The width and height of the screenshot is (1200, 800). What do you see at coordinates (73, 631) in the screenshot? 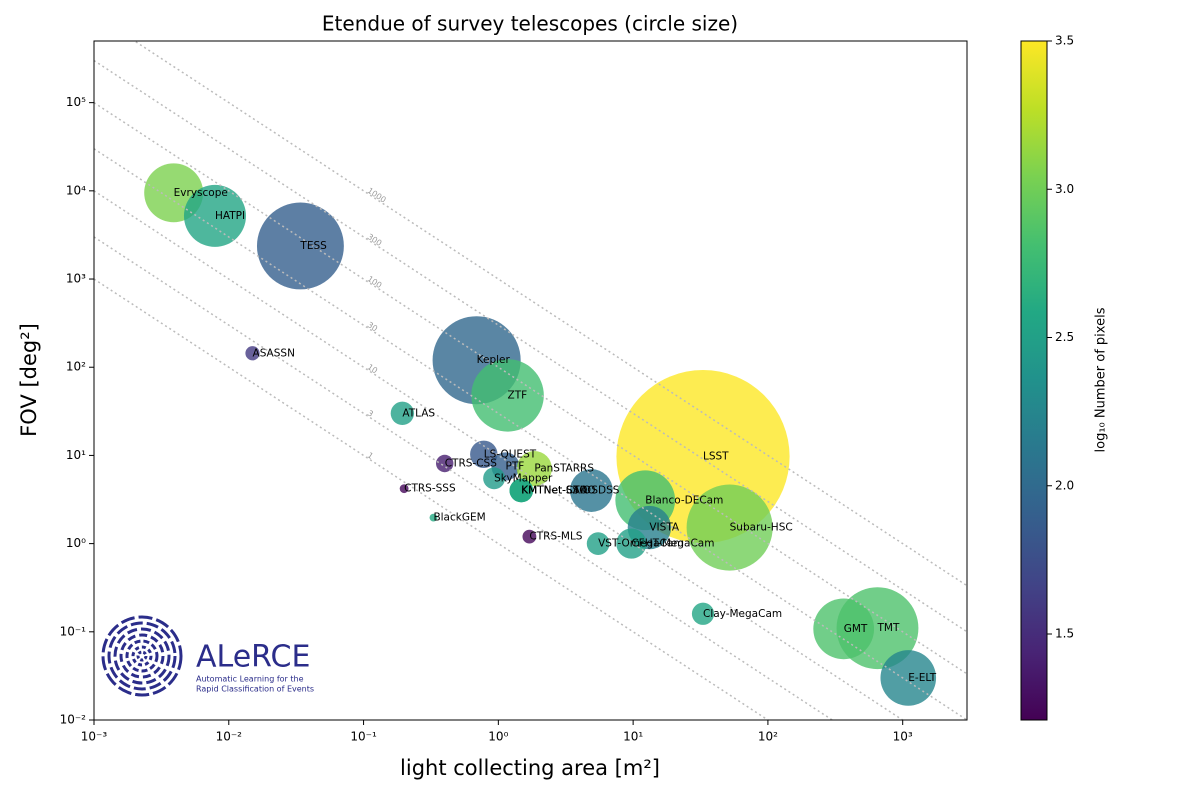
I see `y-tick-label: 10⁻¹` at bounding box center [73, 631].